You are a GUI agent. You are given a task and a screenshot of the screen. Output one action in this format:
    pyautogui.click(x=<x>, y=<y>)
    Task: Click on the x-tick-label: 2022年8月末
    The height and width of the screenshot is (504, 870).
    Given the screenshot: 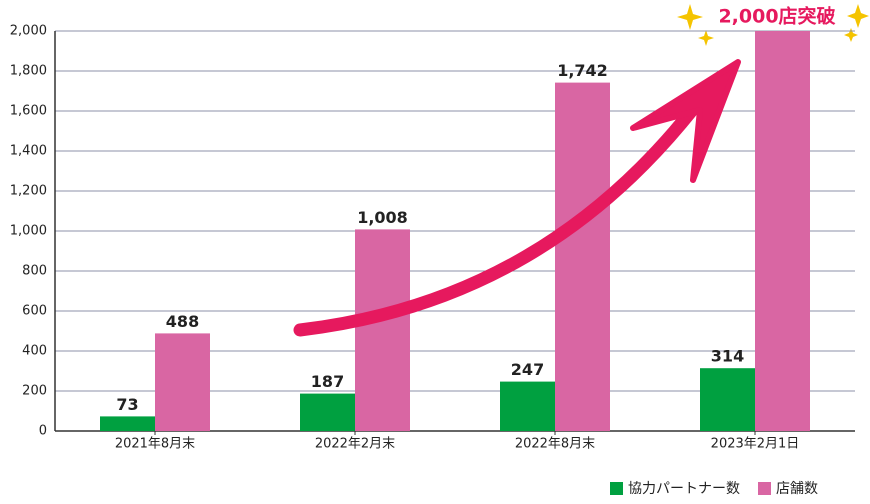 What is the action you would take?
    pyautogui.click(x=555, y=444)
    